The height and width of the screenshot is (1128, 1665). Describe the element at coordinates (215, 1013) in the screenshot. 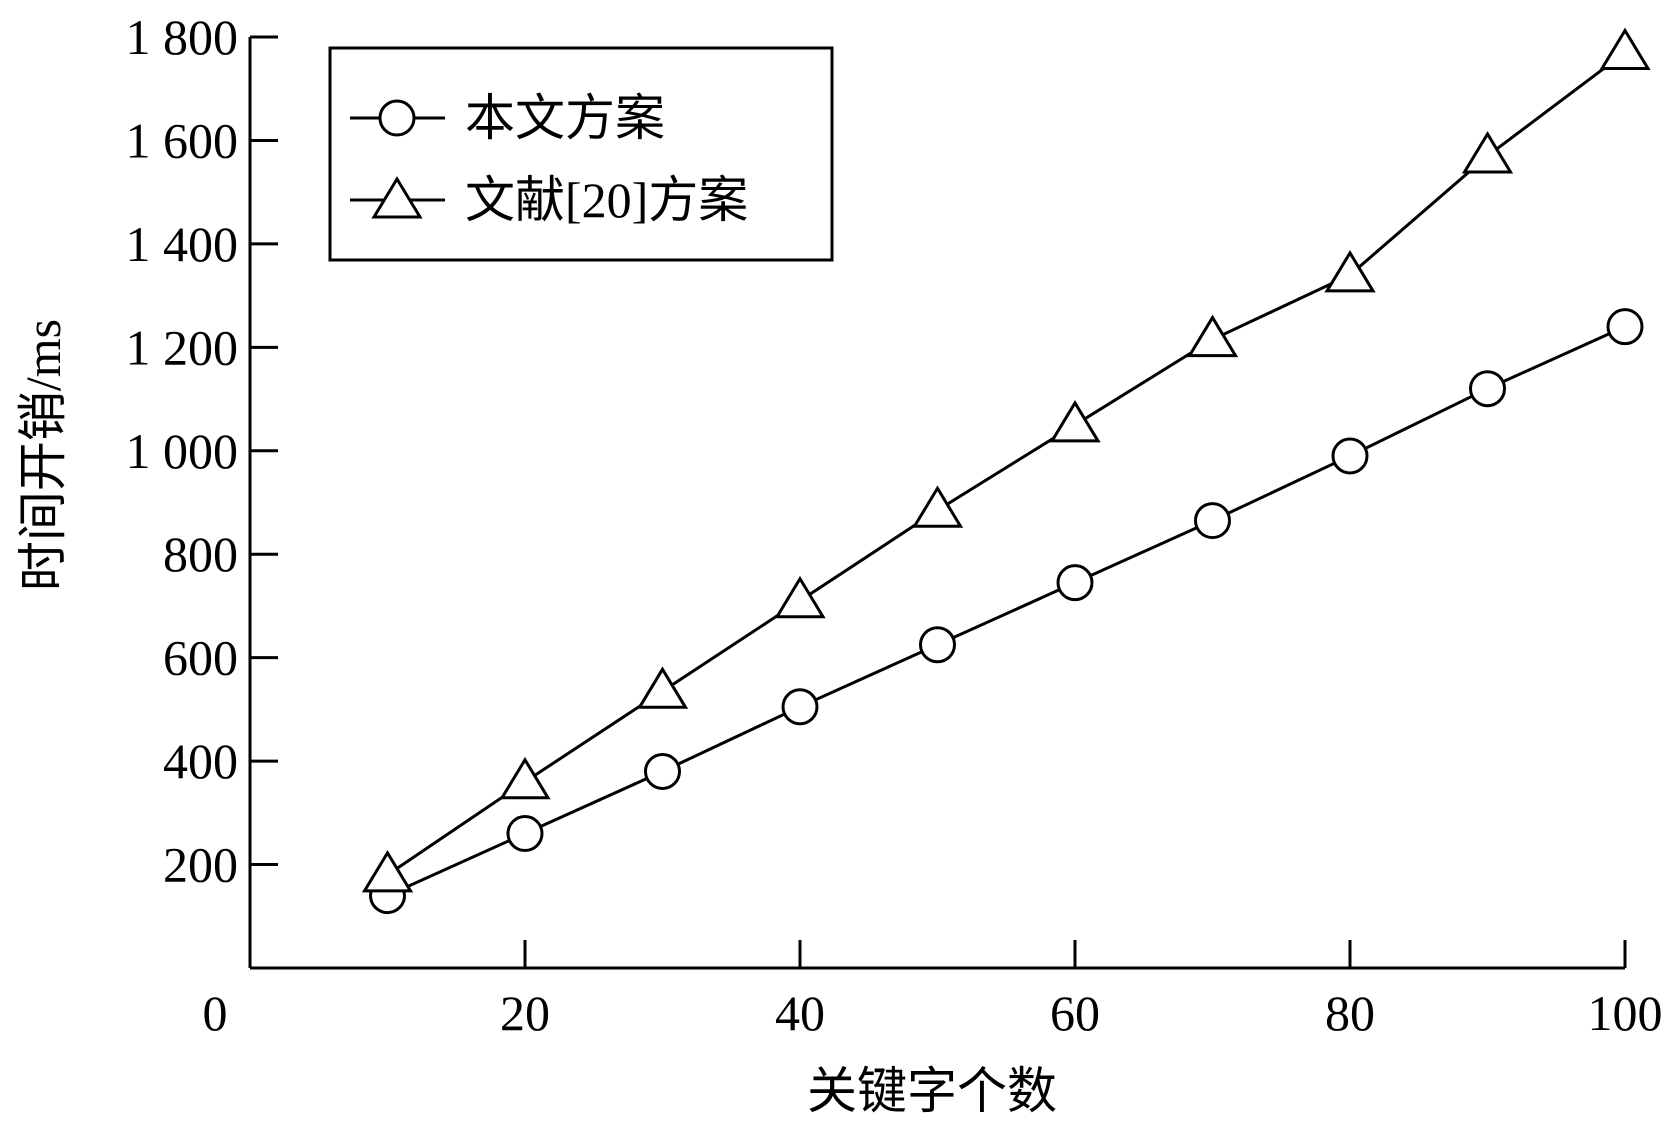

I see `x-origin-label: 0` at that location.